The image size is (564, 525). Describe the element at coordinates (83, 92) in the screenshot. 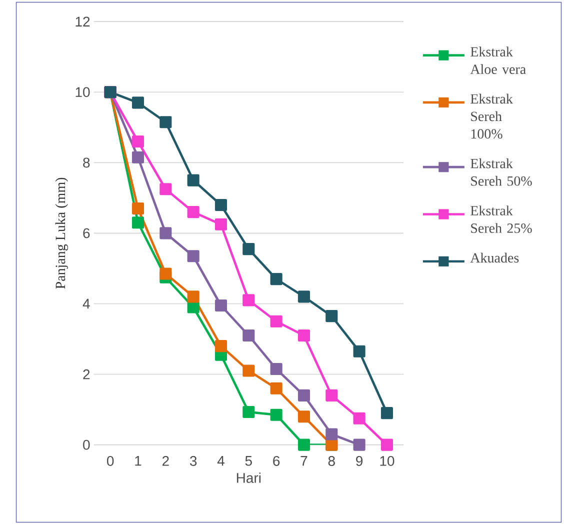

I see `y-tick-label: 10` at that location.